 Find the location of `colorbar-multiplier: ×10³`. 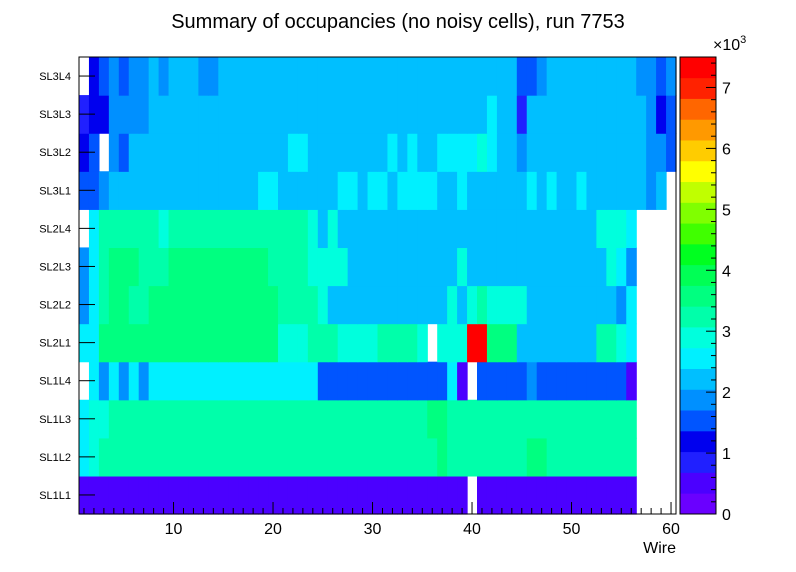

colorbar-multiplier: ×10³ is located at coordinates (729, 44).